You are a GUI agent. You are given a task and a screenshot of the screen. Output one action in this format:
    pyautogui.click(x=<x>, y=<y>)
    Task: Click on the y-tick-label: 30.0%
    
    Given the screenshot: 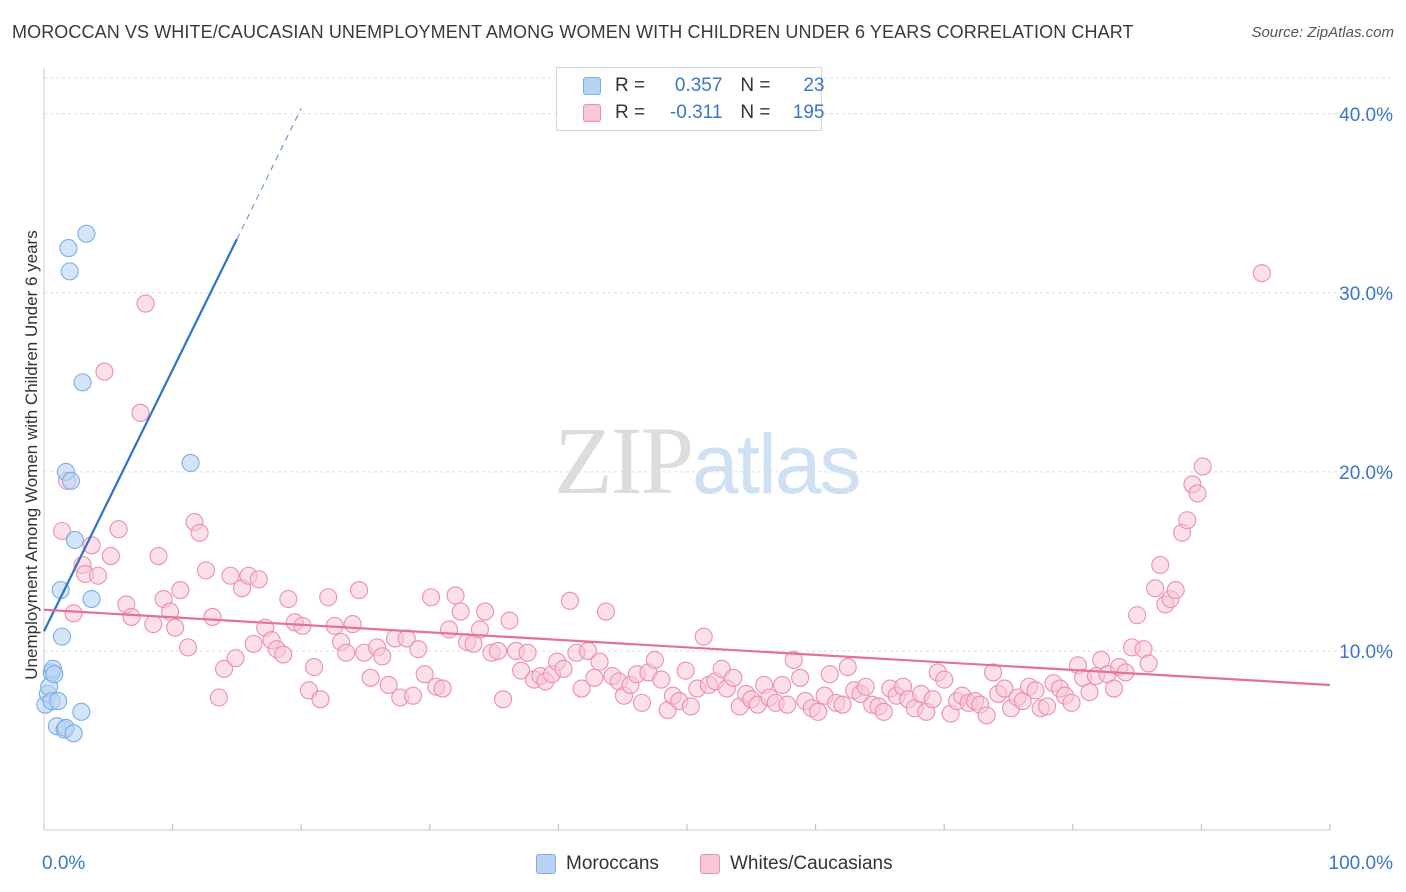 What is the action you would take?
    pyautogui.click(x=1366, y=294)
    